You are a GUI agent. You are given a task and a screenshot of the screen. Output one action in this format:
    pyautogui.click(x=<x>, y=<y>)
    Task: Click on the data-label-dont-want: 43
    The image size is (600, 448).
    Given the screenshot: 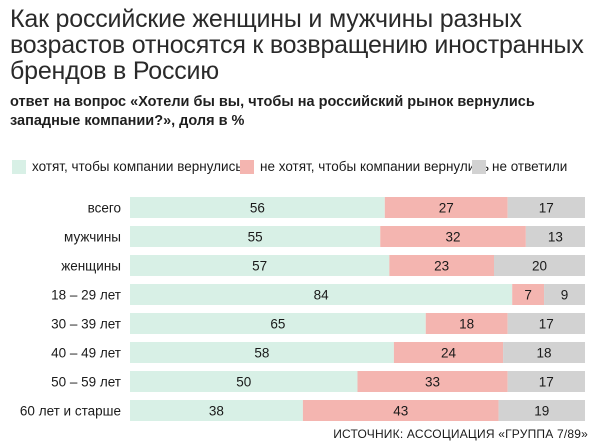 What is the action you would take?
    pyautogui.click(x=400, y=411)
    